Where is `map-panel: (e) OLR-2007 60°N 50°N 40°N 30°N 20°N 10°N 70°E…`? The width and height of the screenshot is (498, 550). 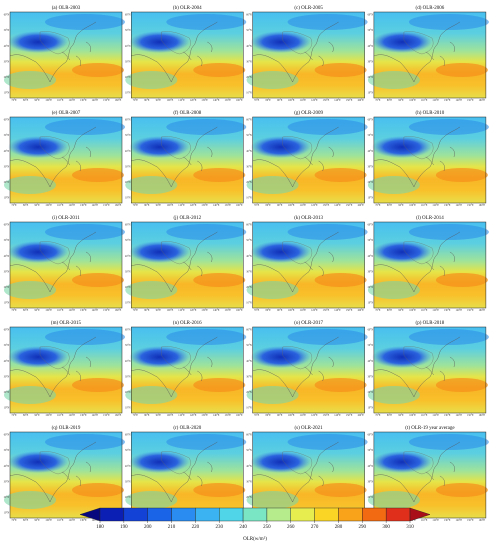
map-panel: (e) OLR-2007 60°N 50°N 40°N 30°N 20°N 10°N 70°E… is located at coordinates (65, 159).